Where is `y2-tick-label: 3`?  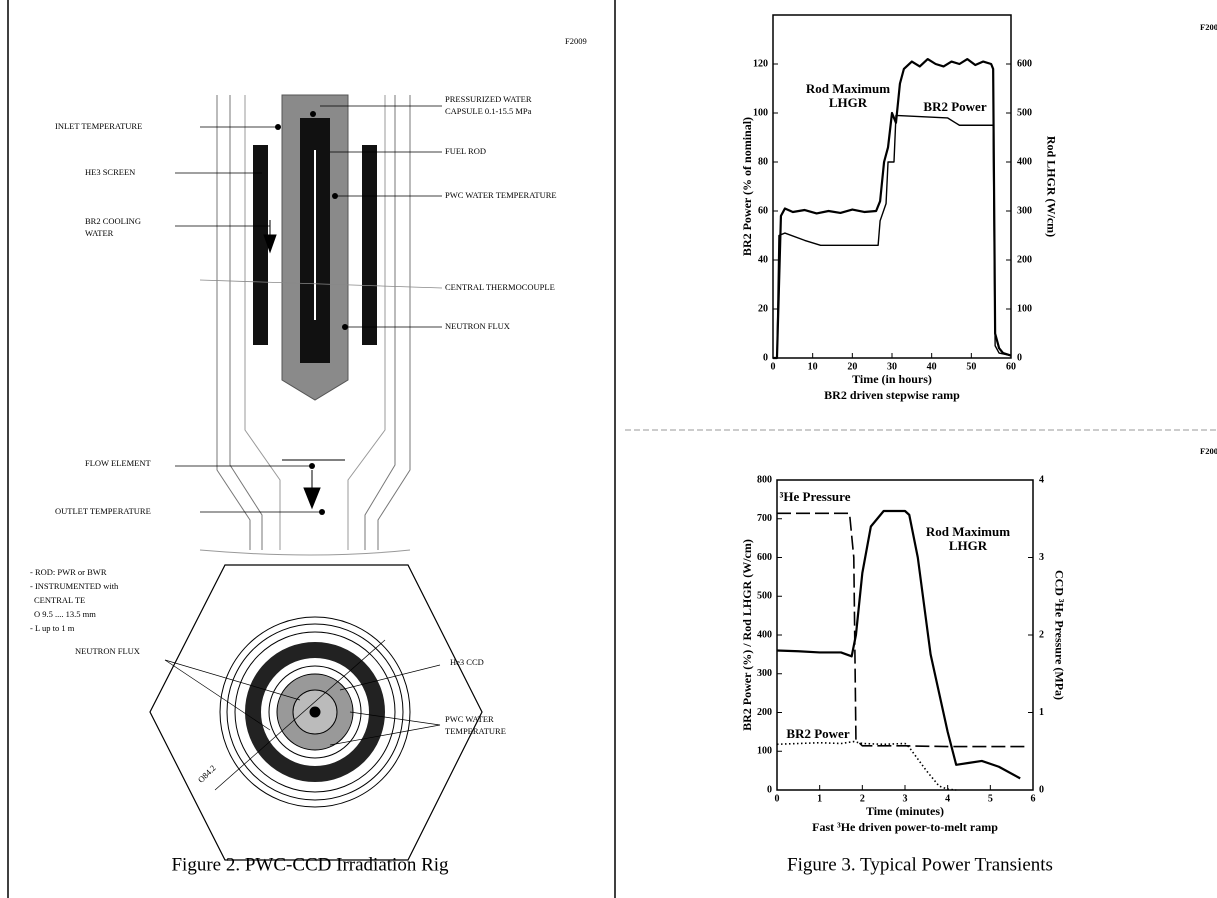
y2-tick-label: 3 is located at coordinates (1041, 557).